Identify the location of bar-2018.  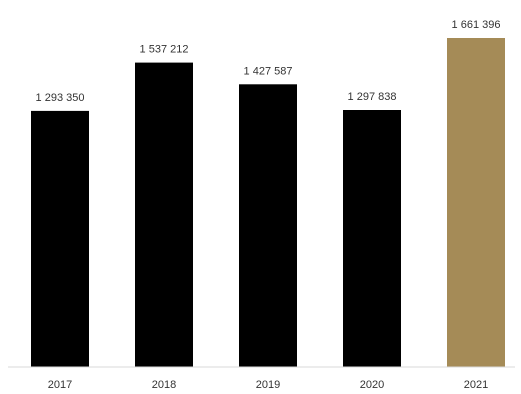
(164, 214).